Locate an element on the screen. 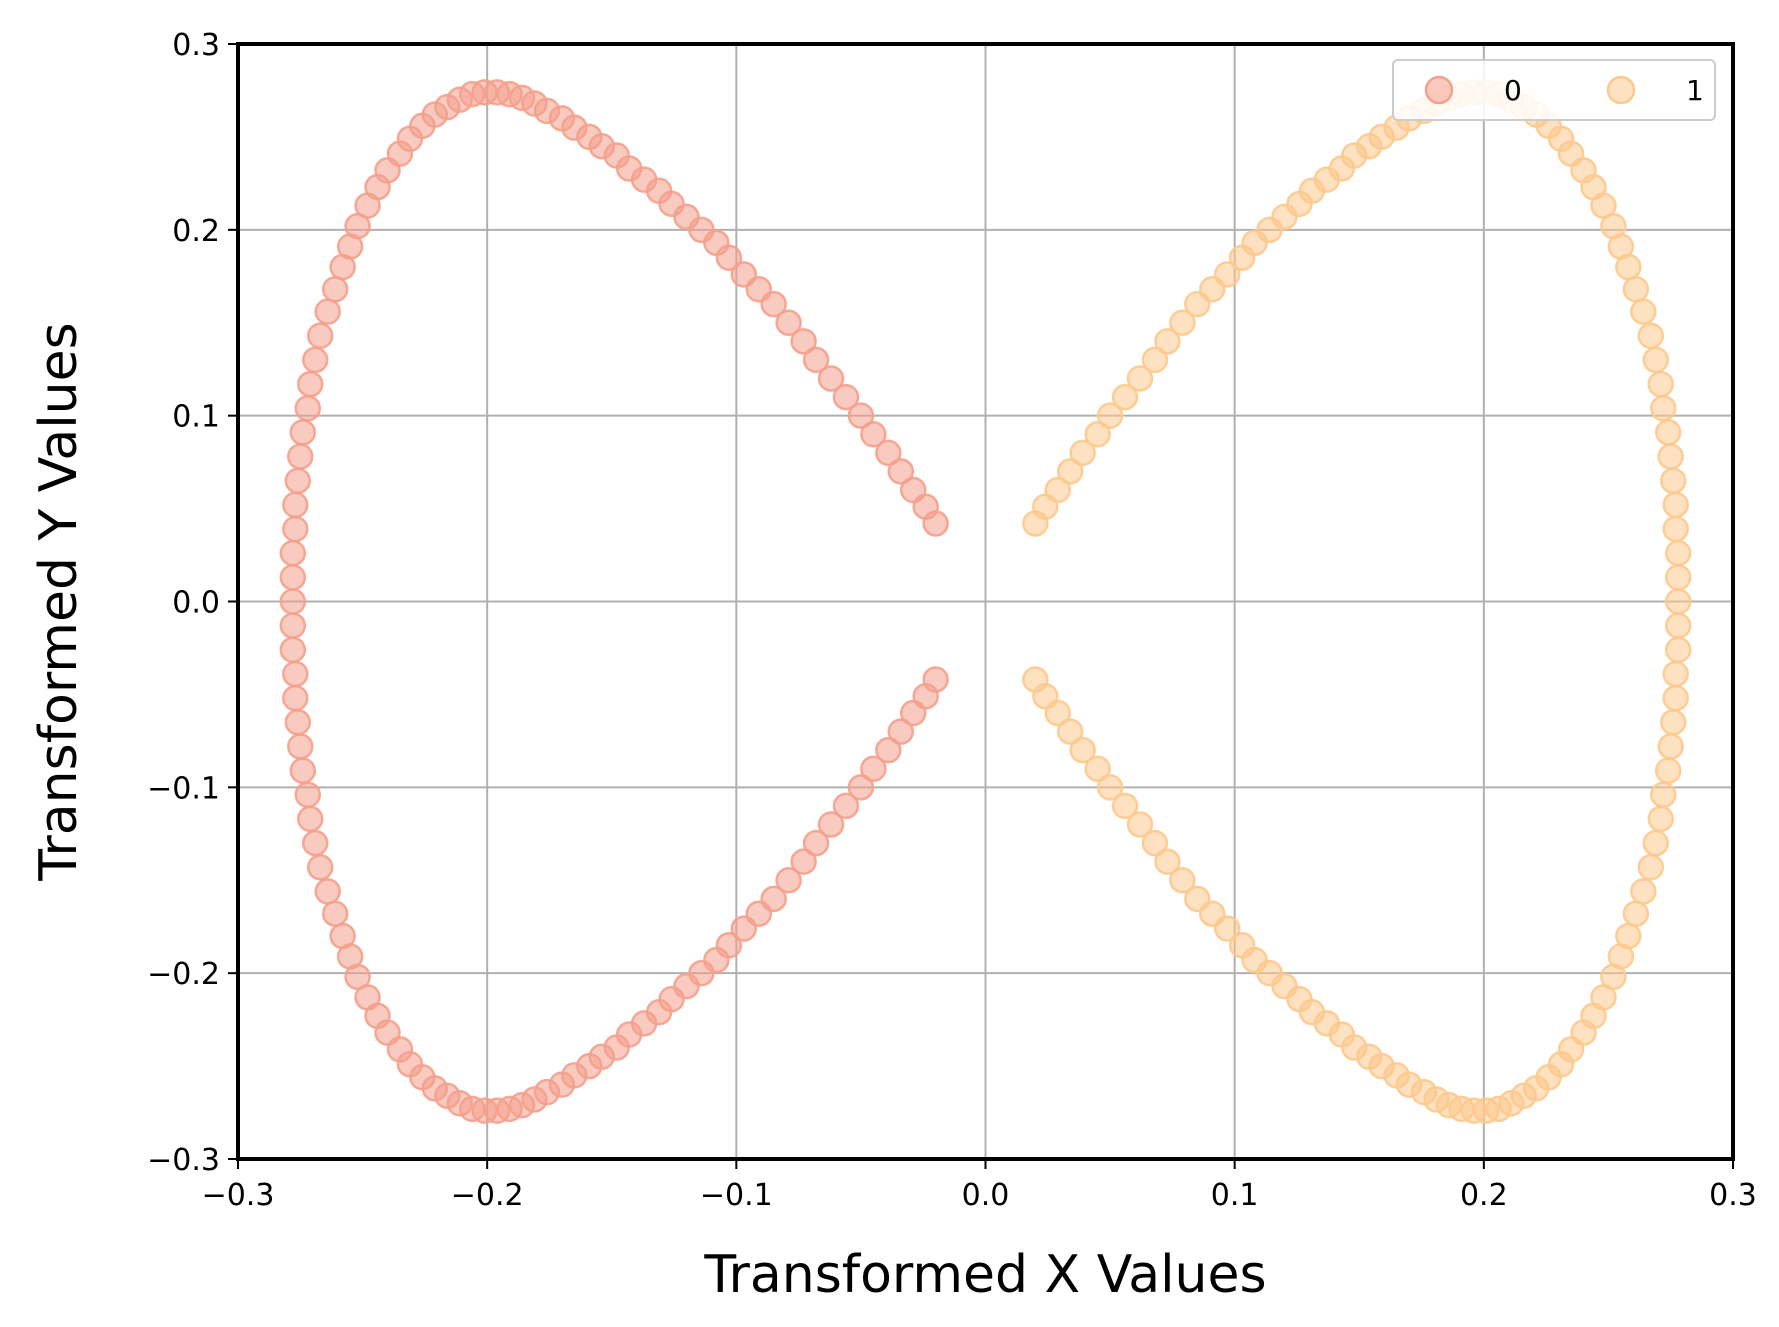 Image resolution: width=1779 pixels, height=1327 pixels. legend: 0 1 is located at coordinates (1554, 90).